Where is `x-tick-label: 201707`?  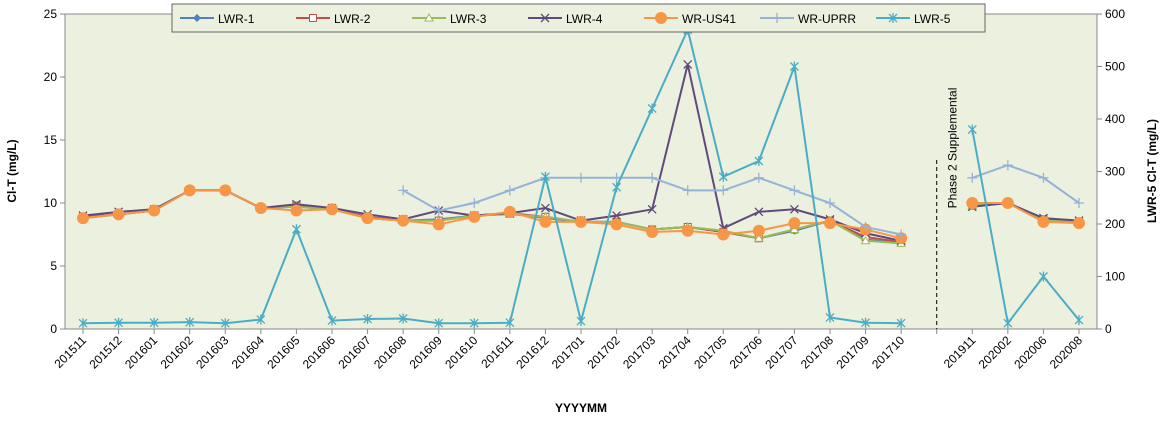 x-tick-label: 201707 is located at coordinates (781, 352).